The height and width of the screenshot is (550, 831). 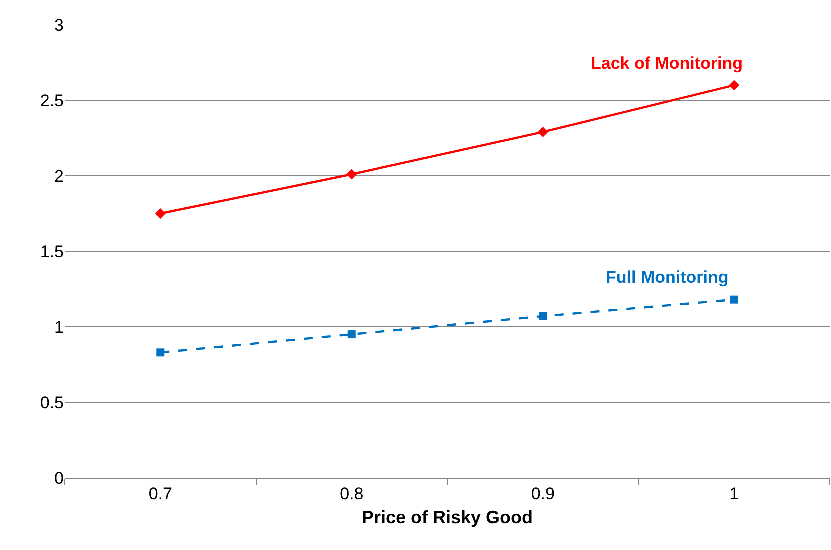 What do you see at coordinates (543, 494) in the screenshot?
I see `x-tick-label: 0.9` at bounding box center [543, 494].